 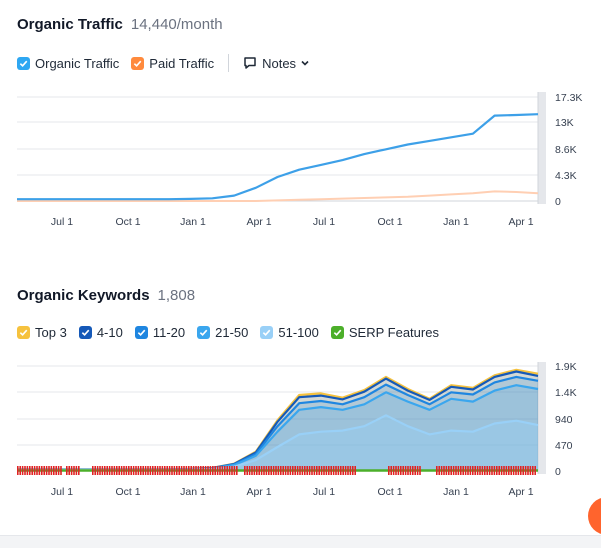 I want to click on y-tick-label: 1.4K, so click(x=566, y=393).